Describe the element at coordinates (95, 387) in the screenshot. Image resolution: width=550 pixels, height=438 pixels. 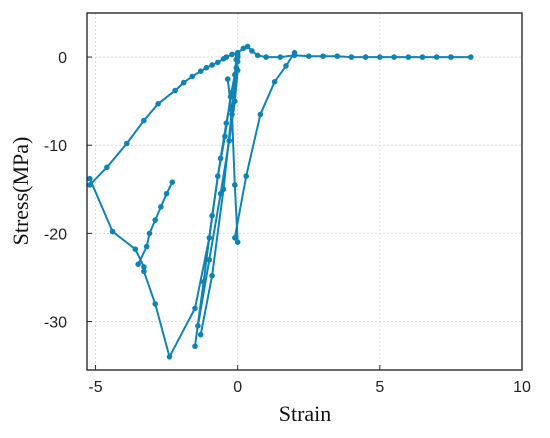
I see `x-tick-label: -5` at that location.